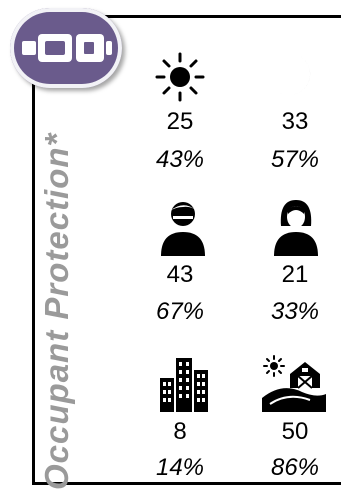 The width and height of the screenshot is (343, 493). I want to click on rural-barn-icon, so click(294, 385).